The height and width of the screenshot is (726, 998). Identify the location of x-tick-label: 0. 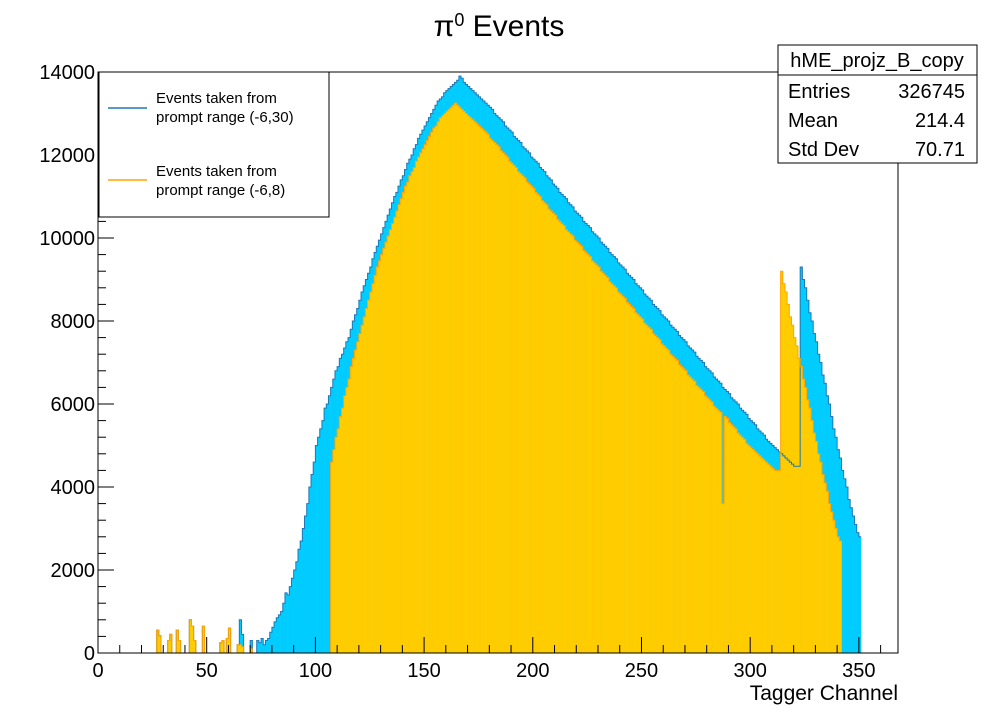
(97, 671).